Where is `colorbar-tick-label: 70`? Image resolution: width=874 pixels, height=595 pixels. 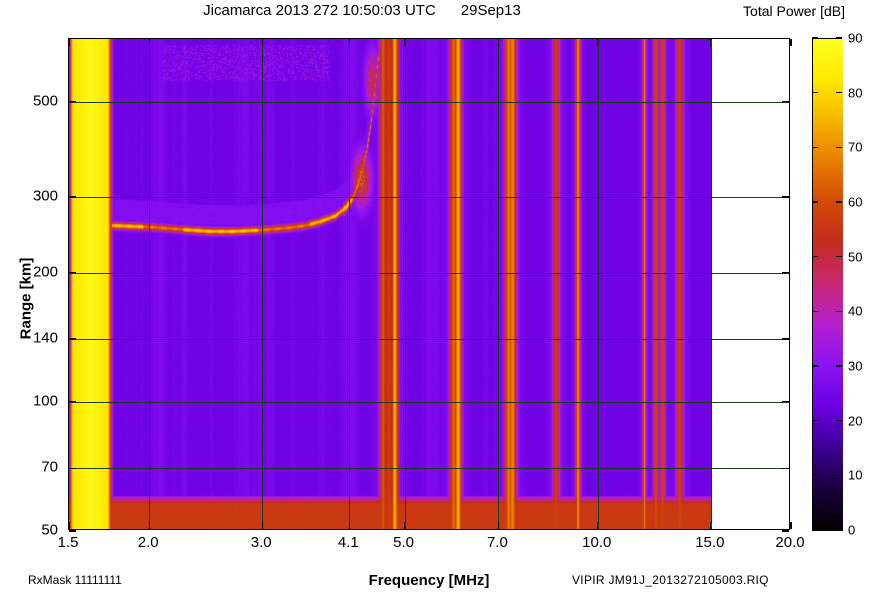 colorbar-tick-label: 70 is located at coordinates (855, 147).